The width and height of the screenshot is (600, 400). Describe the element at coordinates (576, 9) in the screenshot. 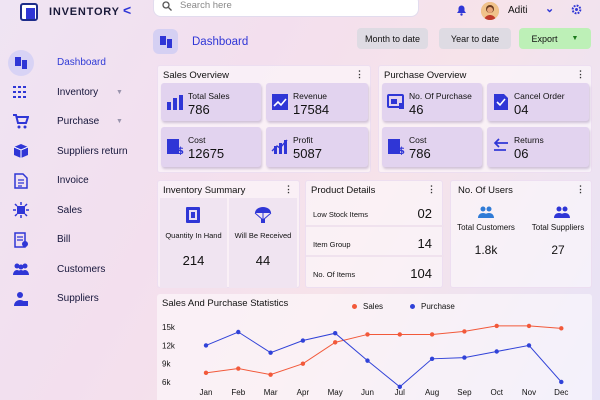

I see `gear-icon` at that location.